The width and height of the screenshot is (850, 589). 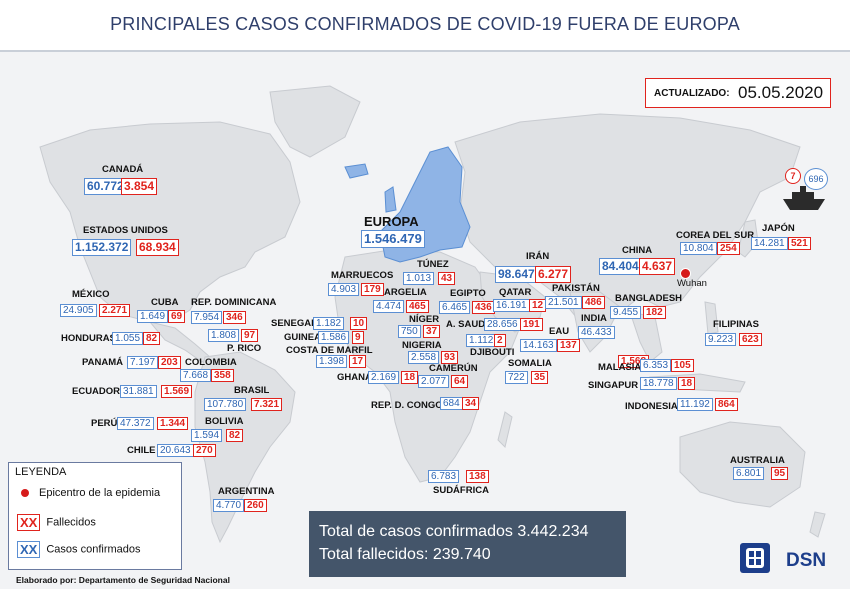 What do you see at coordinates (419, 278) in the screenshot?
I see `confirmed-tunisia: 1.013` at bounding box center [419, 278].